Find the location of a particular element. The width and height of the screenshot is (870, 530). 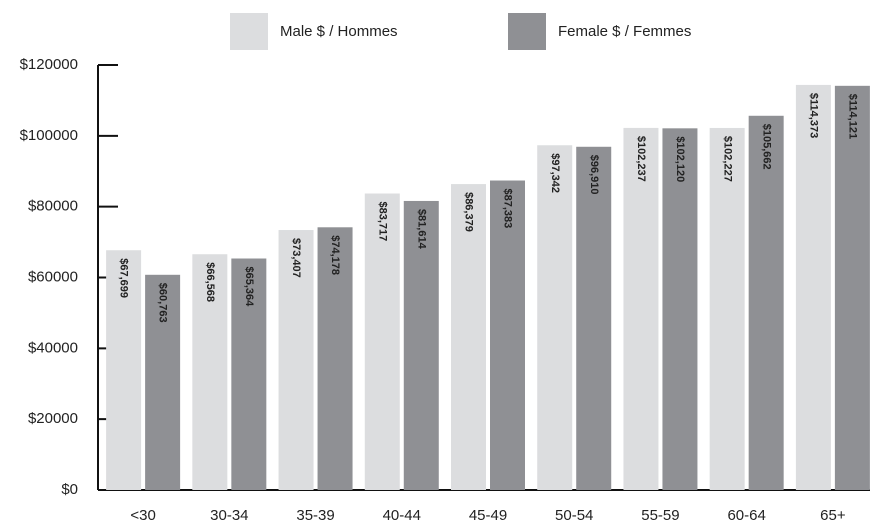

value-label: $114,121 is located at coordinates (852, 116).